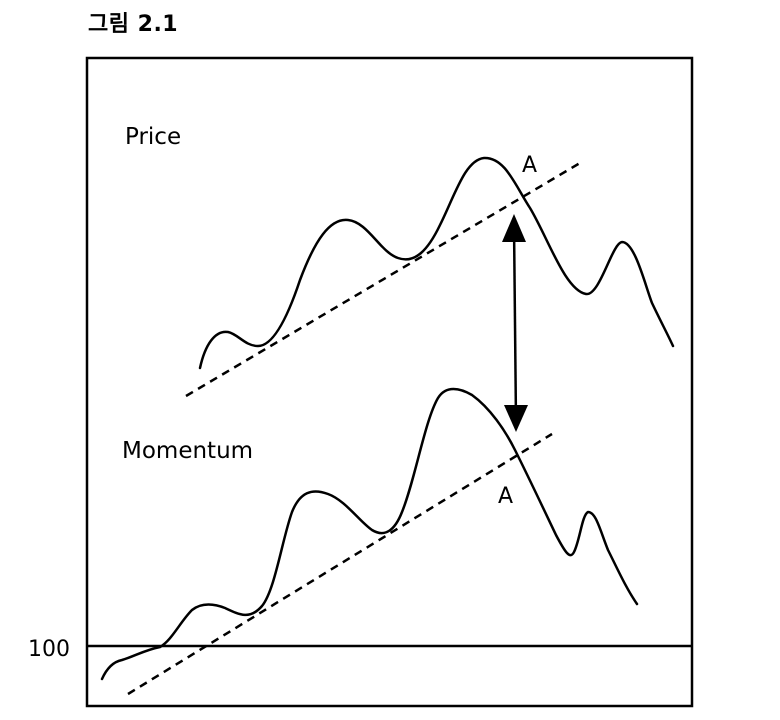  I want to click on divergence-arrow, so click(515, 323).